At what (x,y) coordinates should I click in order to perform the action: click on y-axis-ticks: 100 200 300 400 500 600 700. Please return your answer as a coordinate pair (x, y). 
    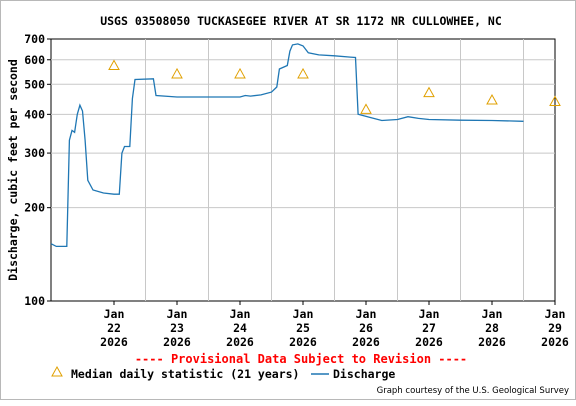
    Looking at the image, I should click on (37, 170).